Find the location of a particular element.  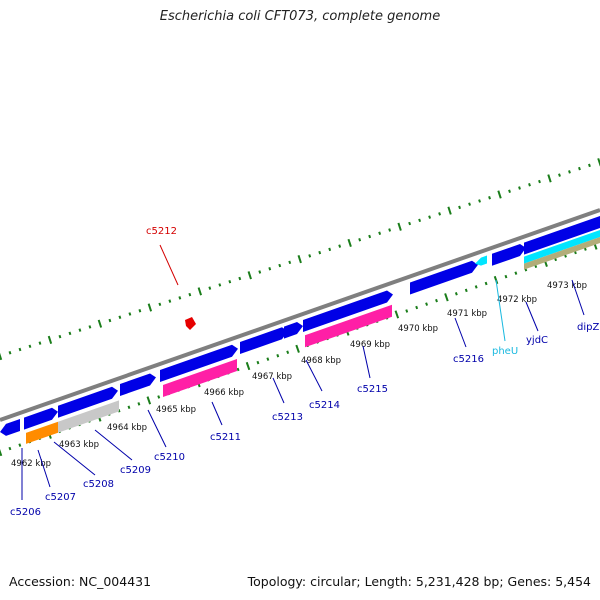

cyan-feature is located at coordinates (562, 247).